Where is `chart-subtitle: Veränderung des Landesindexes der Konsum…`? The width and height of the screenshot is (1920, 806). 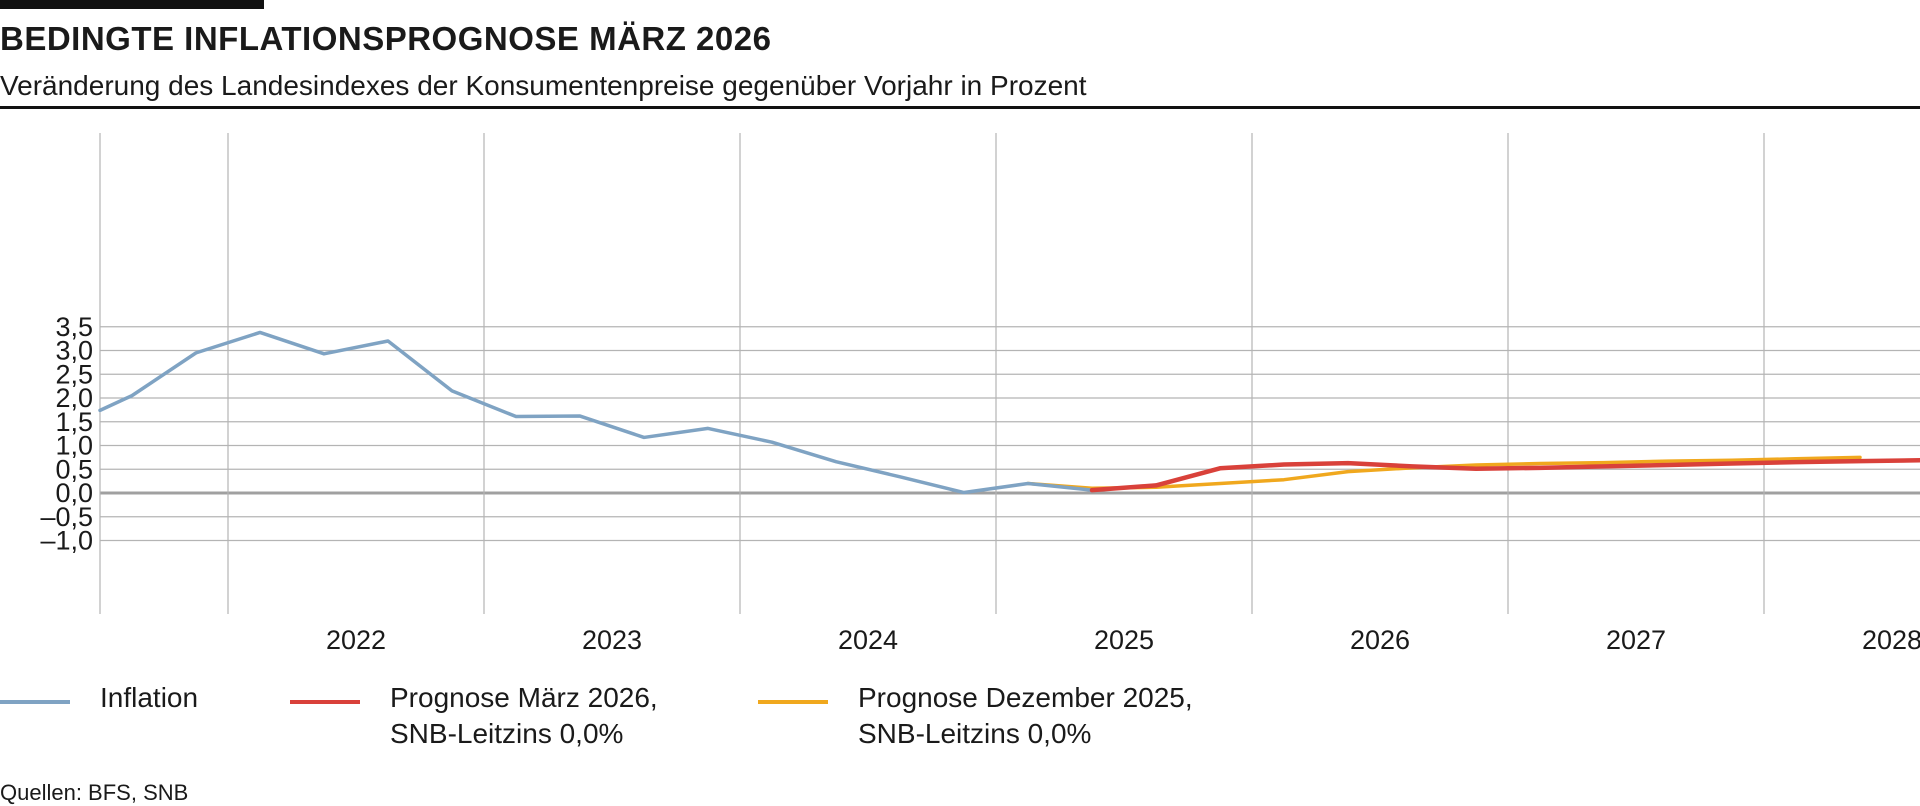 chart-subtitle: Veränderung des Landesindexes der Konsum… is located at coordinates (543, 85).